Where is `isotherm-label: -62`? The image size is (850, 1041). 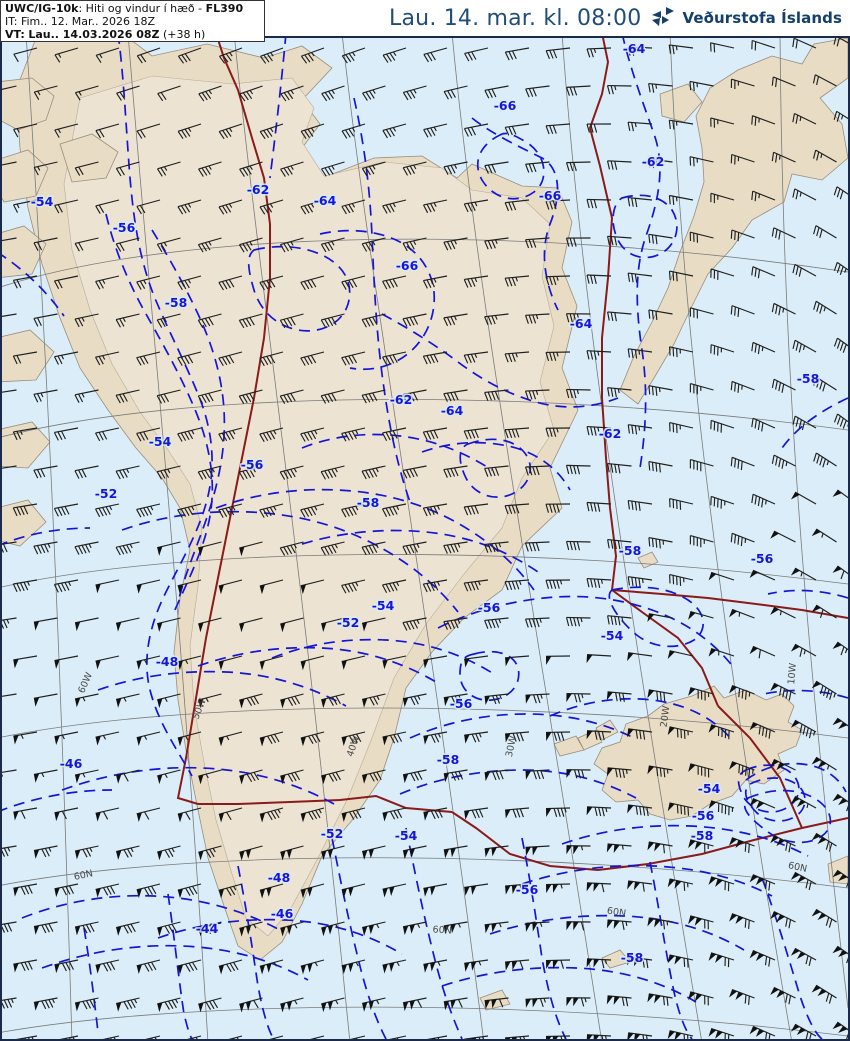
isotherm-label: -62 is located at coordinates (401, 399).